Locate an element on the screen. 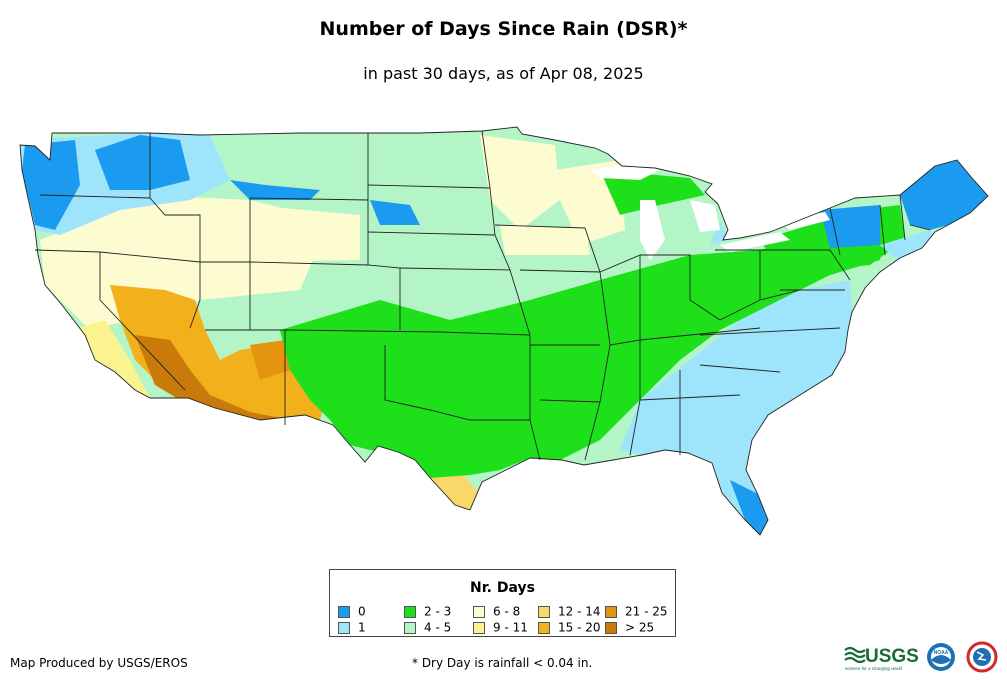 Image resolution: width=1007 pixels, height=691 pixels. legend-item-6-8: 6 - 8 is located at coordinates (496, 611).